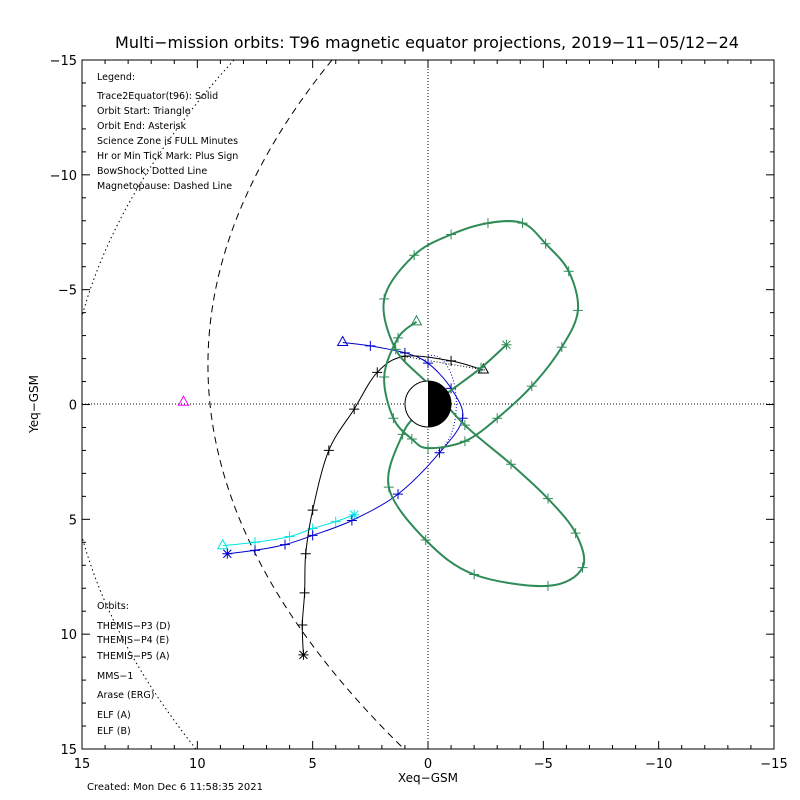 This screenshot has height=800, width=800. What do you see at coordinates (313, 764) in the screenshot?
I see `x-tick-label: 5` at bounding box center [313, 764].